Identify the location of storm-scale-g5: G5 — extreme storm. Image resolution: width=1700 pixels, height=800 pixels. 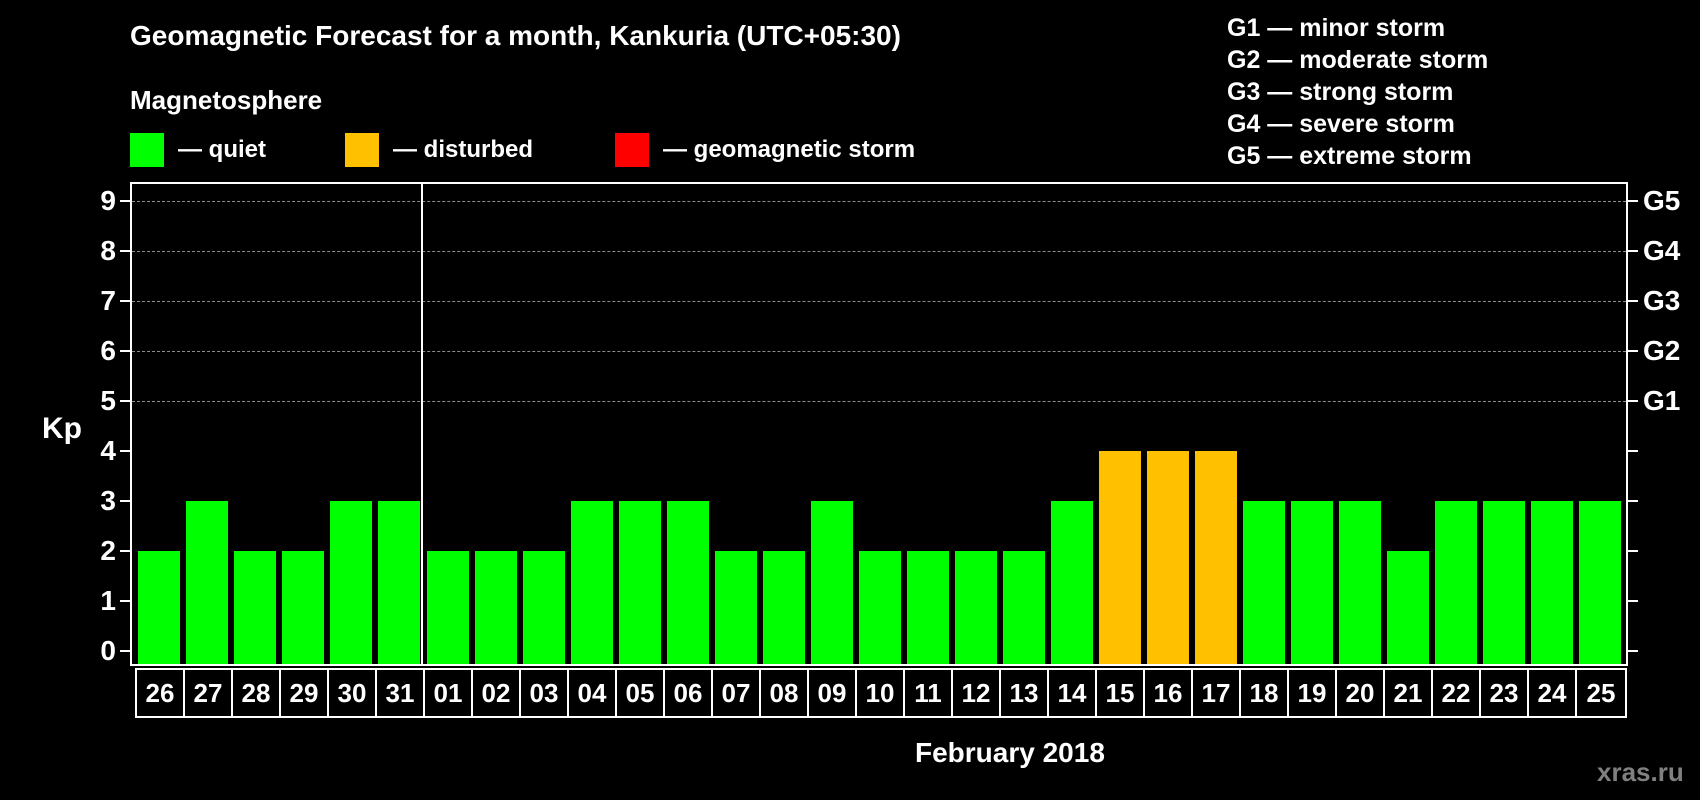
(1349, 156).